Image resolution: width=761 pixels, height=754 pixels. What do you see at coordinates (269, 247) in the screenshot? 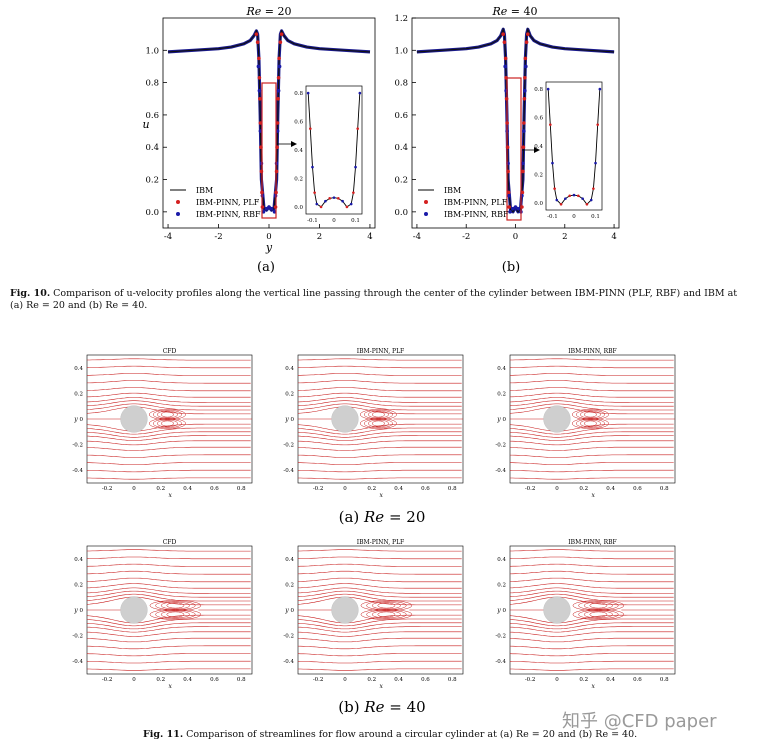
I see `x-axis-label: y` at bounding box center [269, 247].